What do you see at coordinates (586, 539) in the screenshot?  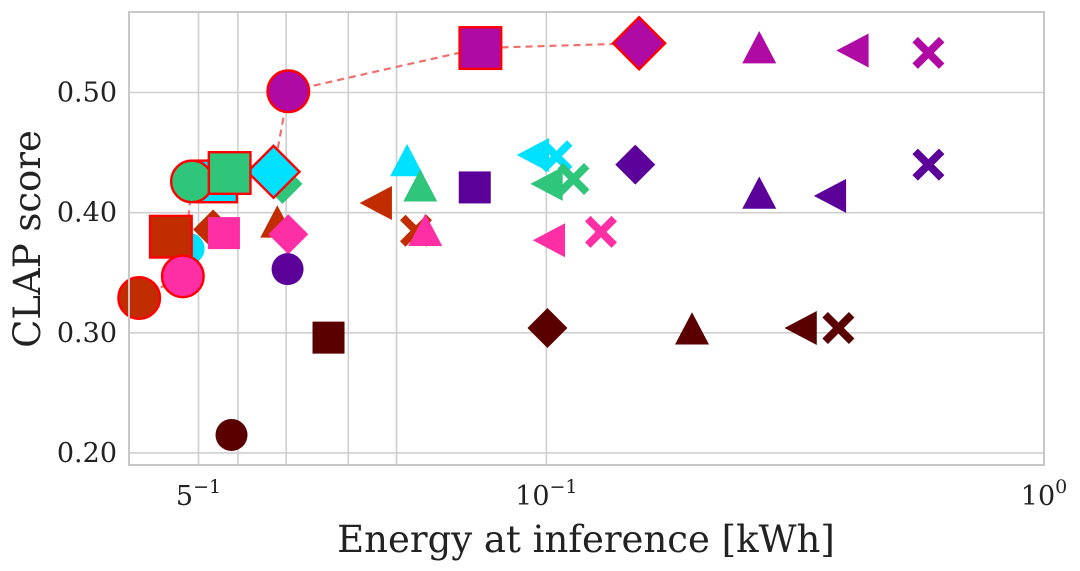 I see `x-axis-title: Energy at inference [kWh]` at bounding box center [586, 539].